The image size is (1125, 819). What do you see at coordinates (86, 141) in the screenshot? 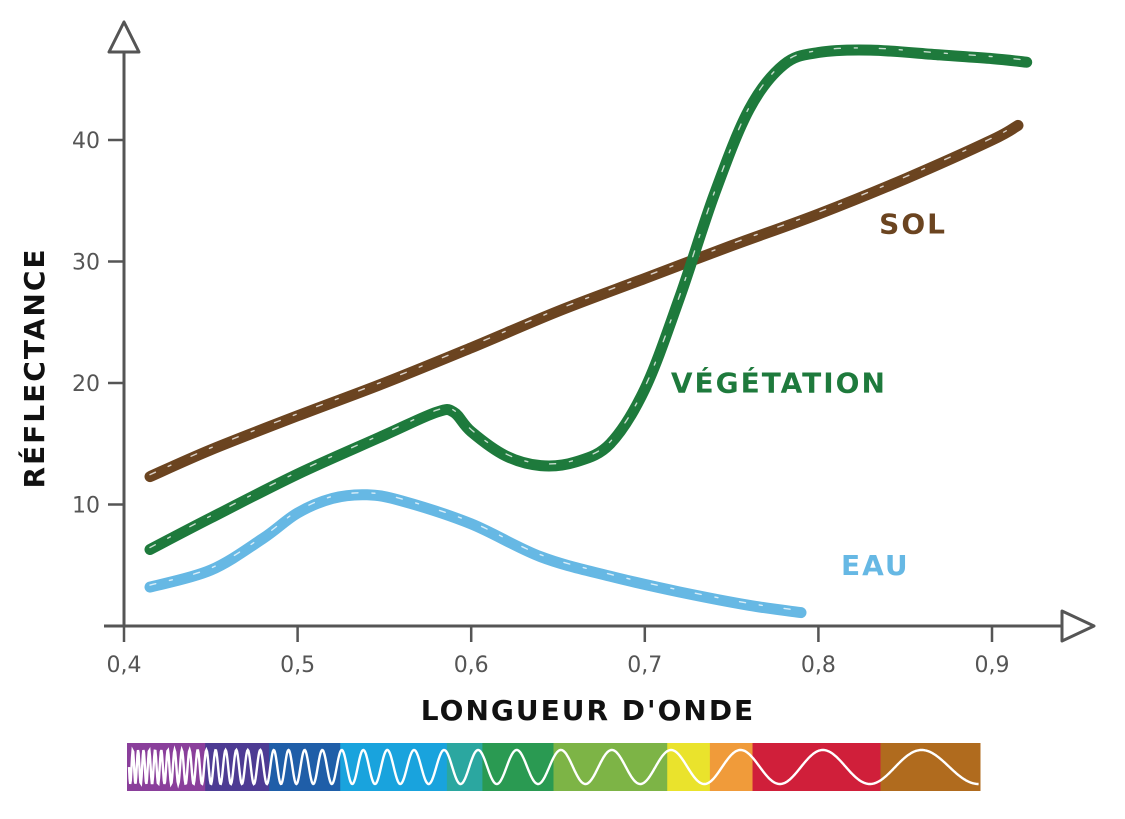
I see `y-tick-label: 40` at bounding box center [86, 141].